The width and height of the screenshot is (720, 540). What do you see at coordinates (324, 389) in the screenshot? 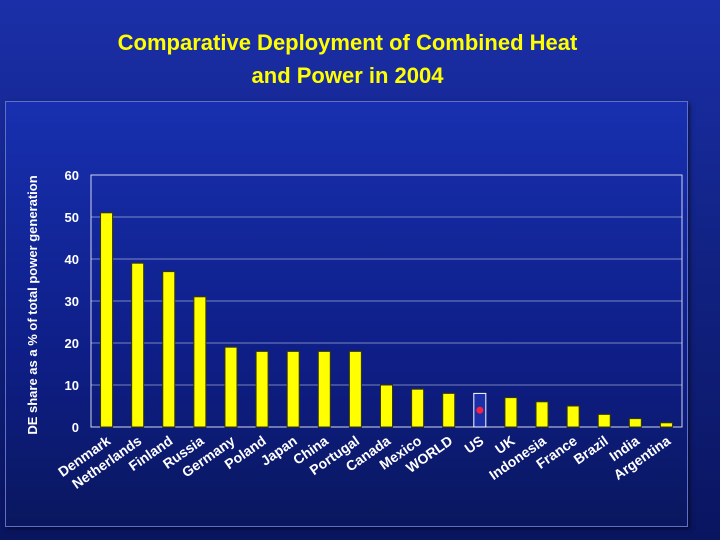
I see `bar-china` at bounding box center [324, 389].